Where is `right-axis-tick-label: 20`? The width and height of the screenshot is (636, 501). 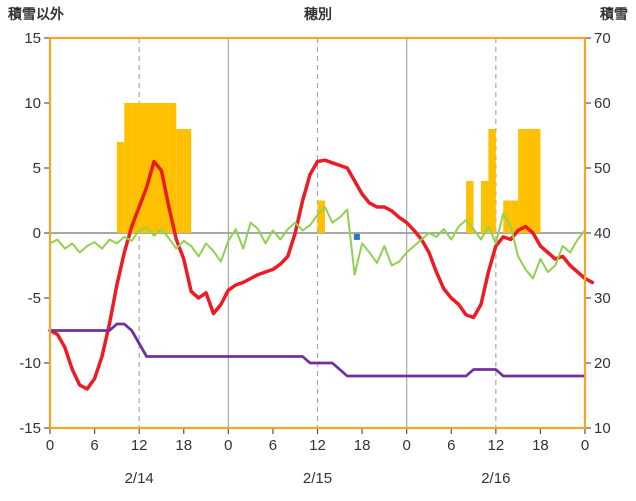
right-axis-tick-label: 20 is located at coordinates (602, 363).